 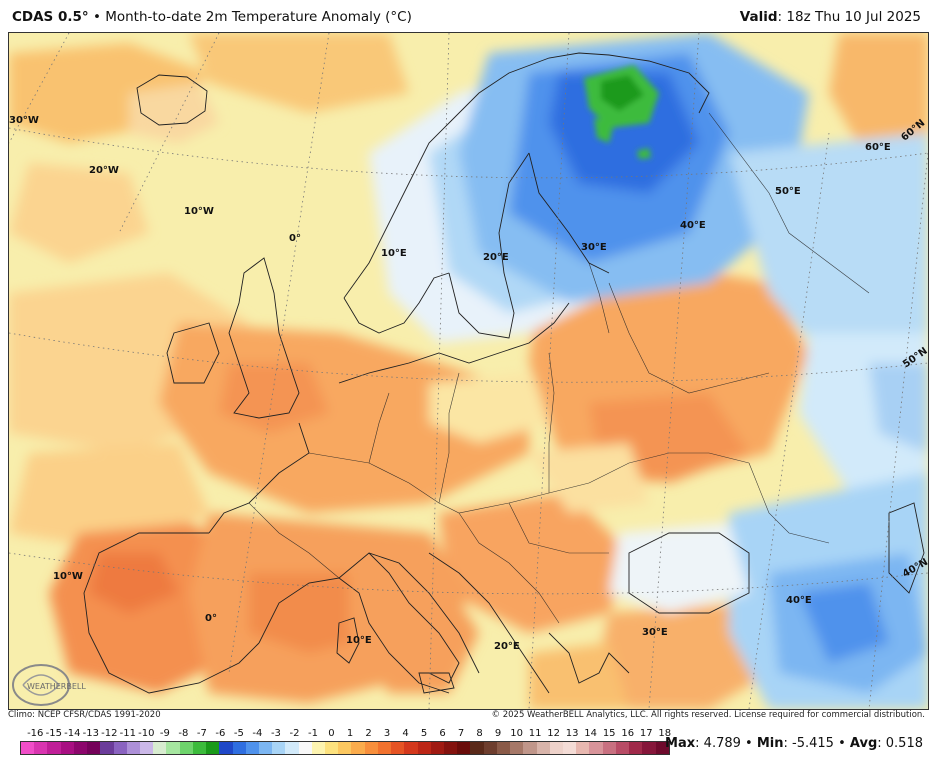 What do you see at coordinates (35, 733) in the screenshot?
I see `colorbar-tick-label: -16` at bounding box center [35, 733].